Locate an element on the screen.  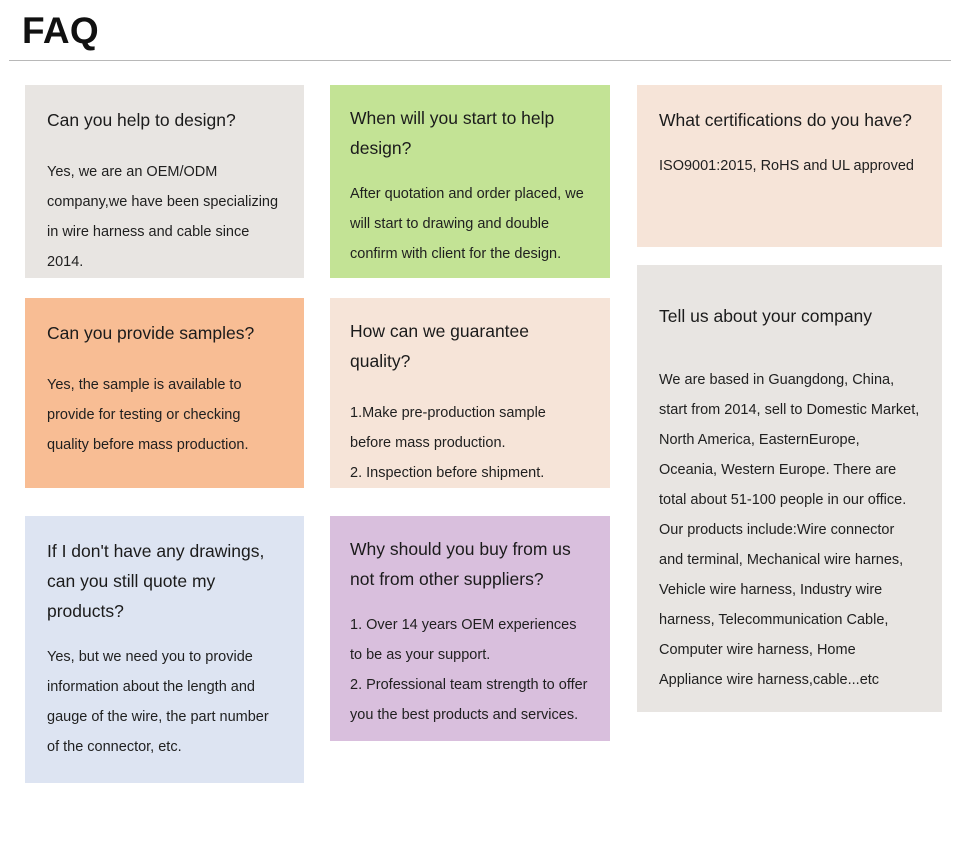
faq-question: Tell us about your company is located at coordinates (766, 316).